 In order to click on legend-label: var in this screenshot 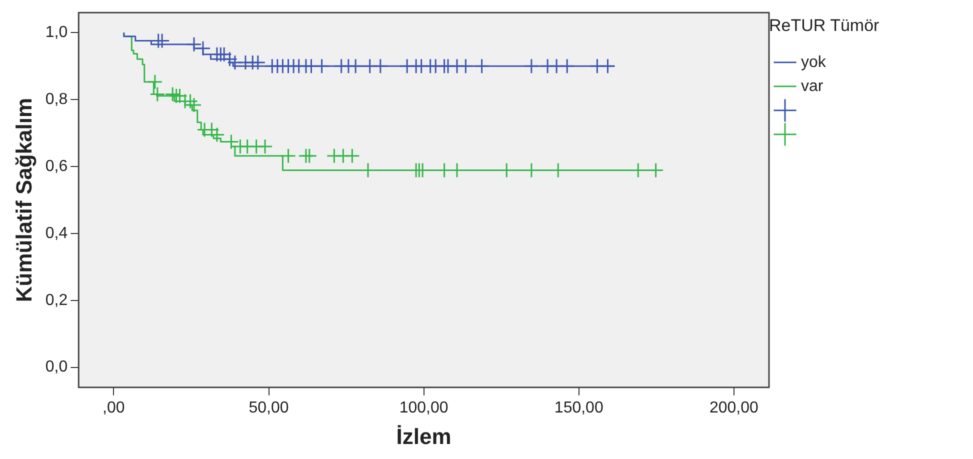, I will do `click(812, 86)`.